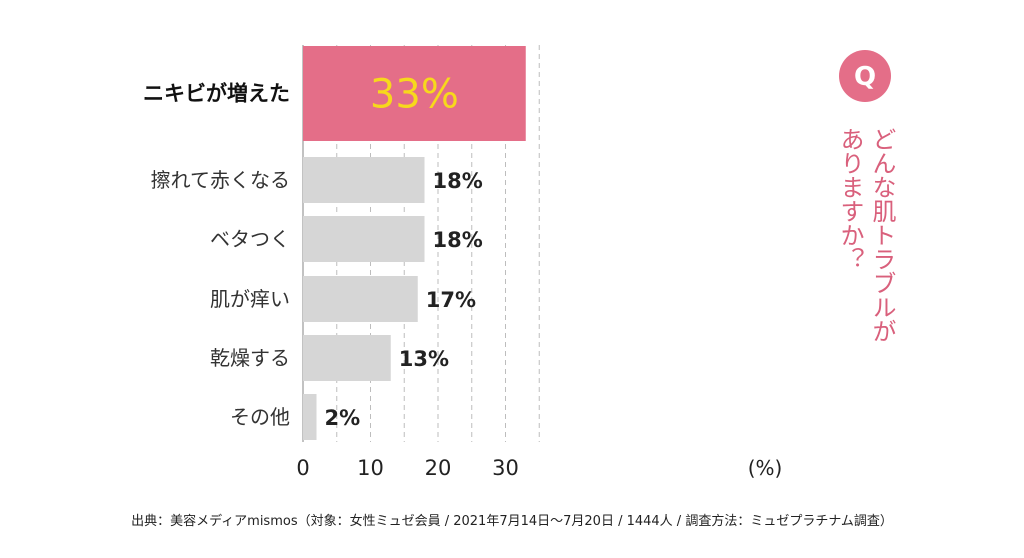 Image resolution: width=1024 pixels, height=558 pixels. Describe the element at coordinates (765, 468) in the screenshot. I see `axis-unit: (%)` at that location.